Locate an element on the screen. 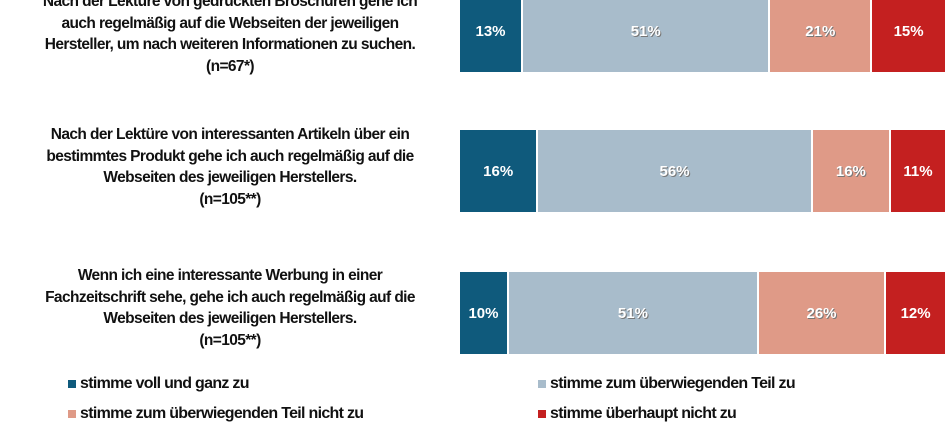 The width and height of the screenshot is (945, 423). bar-segment: 13% is located at coordinates (492, 36).